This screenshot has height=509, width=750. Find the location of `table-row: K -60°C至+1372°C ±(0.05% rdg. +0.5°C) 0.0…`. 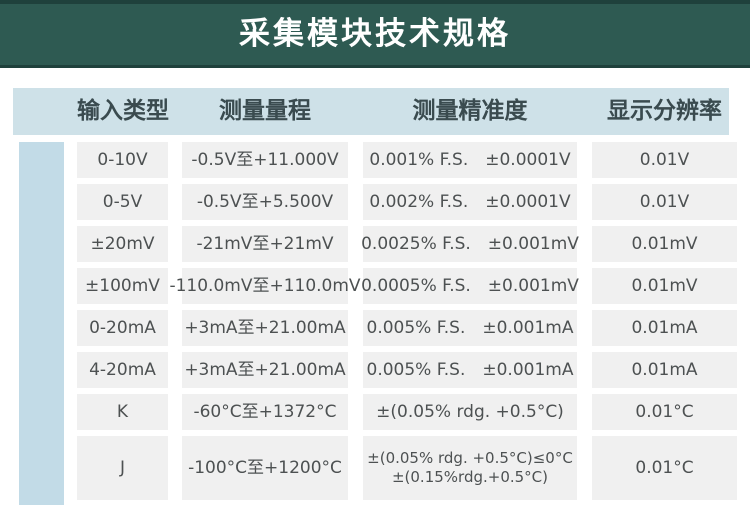

table-row: K -60°C至+1372°C ±(0.05% rdg. +0.5°C) 0.0… is located at coordinates (375, 412).